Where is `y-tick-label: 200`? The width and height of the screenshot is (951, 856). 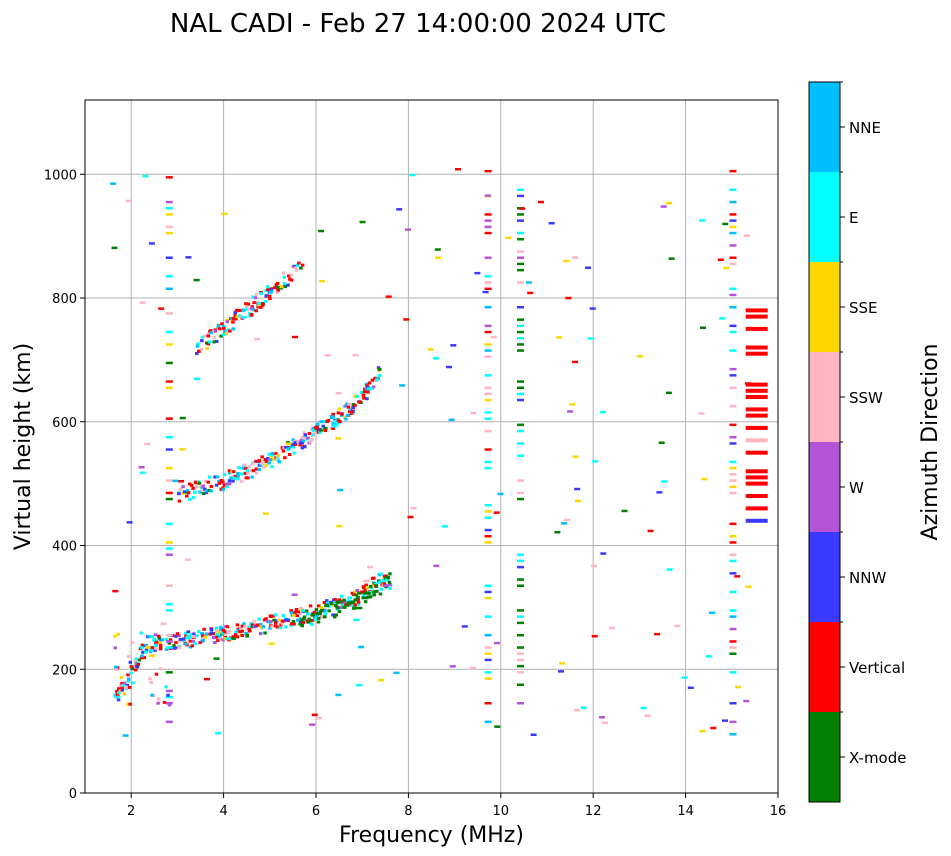 y-tick-label: 200 is located at coordinates (64, 670).